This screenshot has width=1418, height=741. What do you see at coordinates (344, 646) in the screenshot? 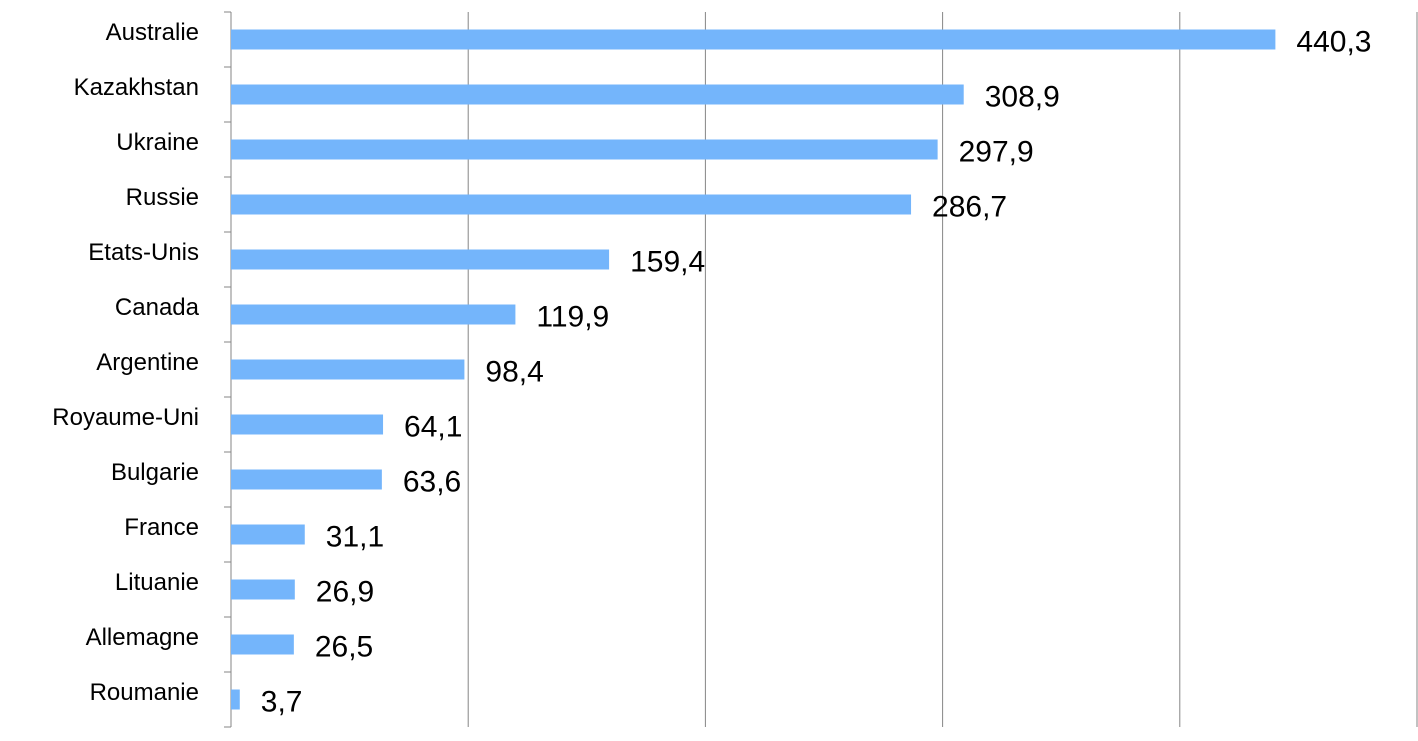
I see `value-label: 26,5` at bounding box center [344, 646].